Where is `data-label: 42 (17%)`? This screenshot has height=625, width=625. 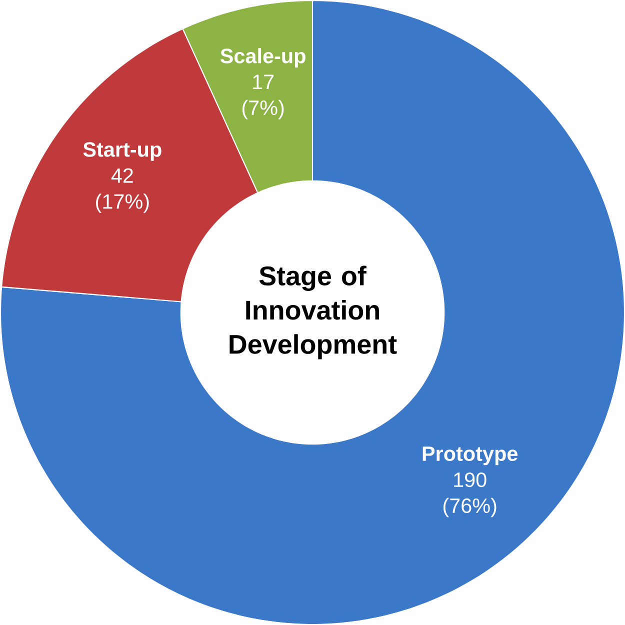
data-label: 42 (17%) is located at coordinates (122, 190).